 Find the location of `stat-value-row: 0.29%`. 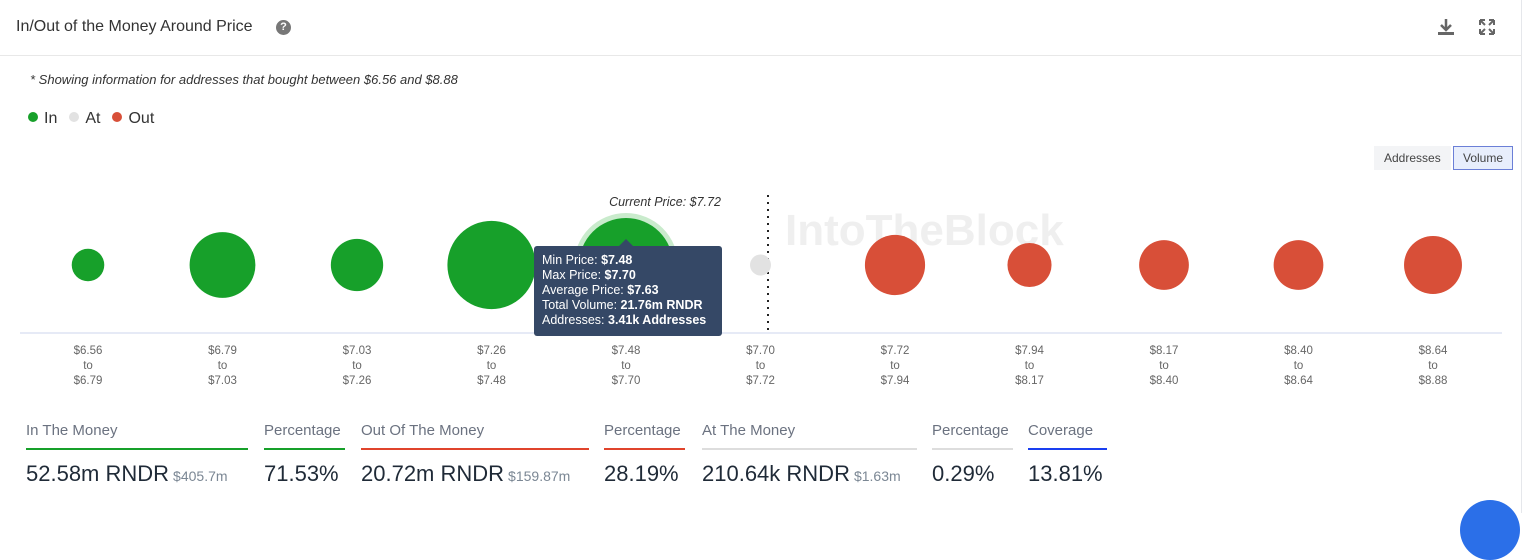

stat-value-row: 0.29% is located at coordinates (972, 474).